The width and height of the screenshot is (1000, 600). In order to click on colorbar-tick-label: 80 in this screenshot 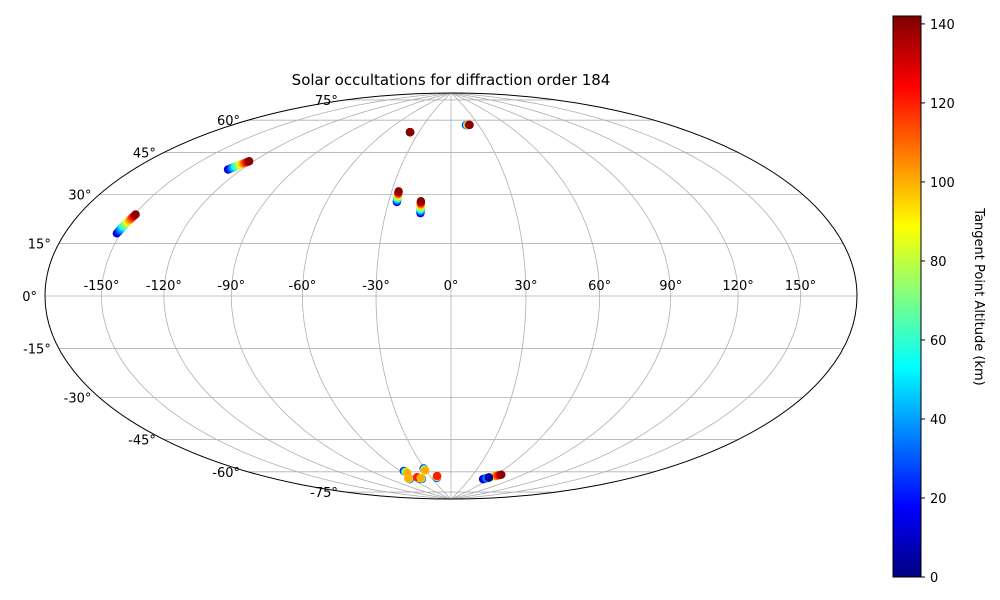, I will do `click(938, 262)`.